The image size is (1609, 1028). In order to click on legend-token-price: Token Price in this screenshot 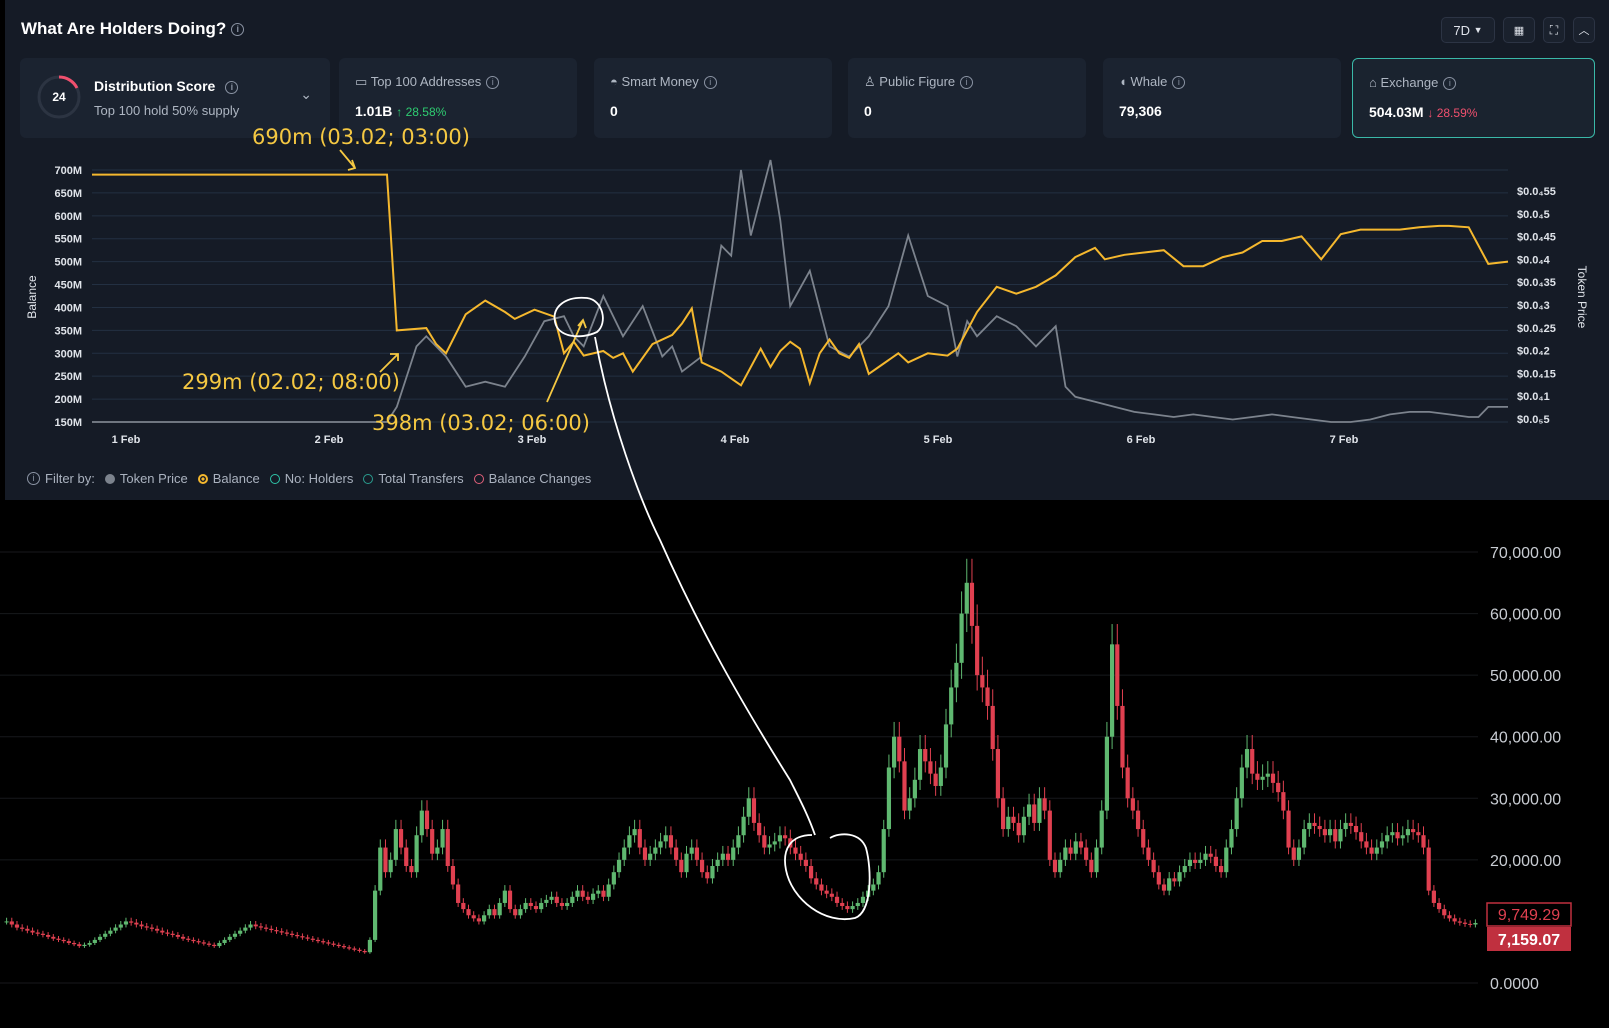, I will do `click(146, 478)`.